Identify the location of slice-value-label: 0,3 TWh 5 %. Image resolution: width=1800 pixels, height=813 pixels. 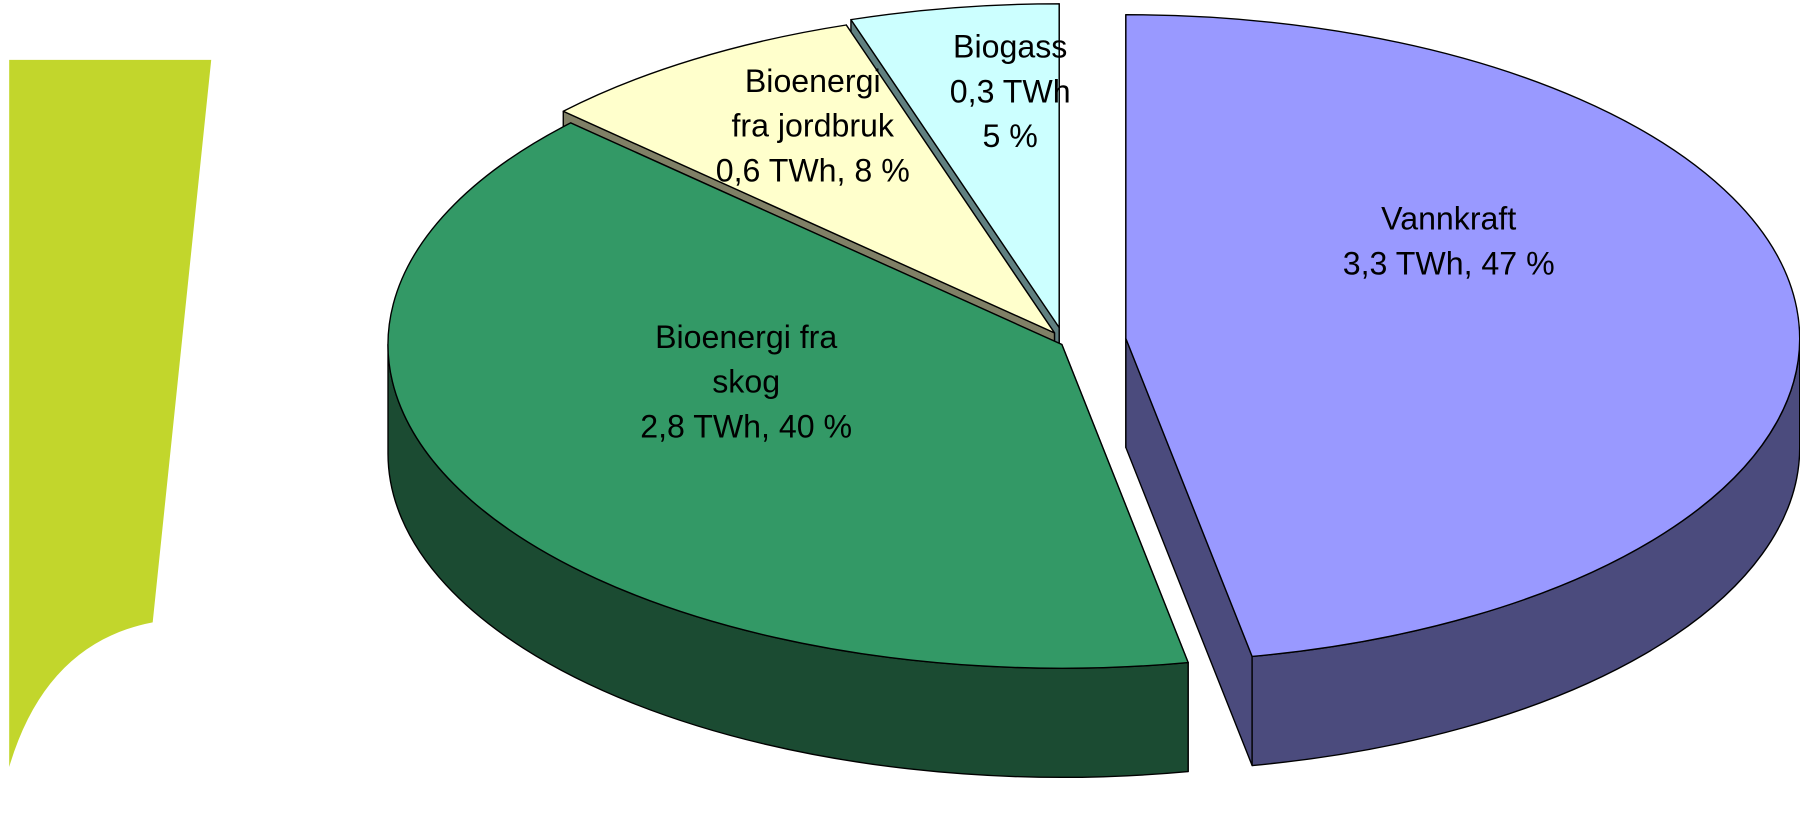
(1010, 113).